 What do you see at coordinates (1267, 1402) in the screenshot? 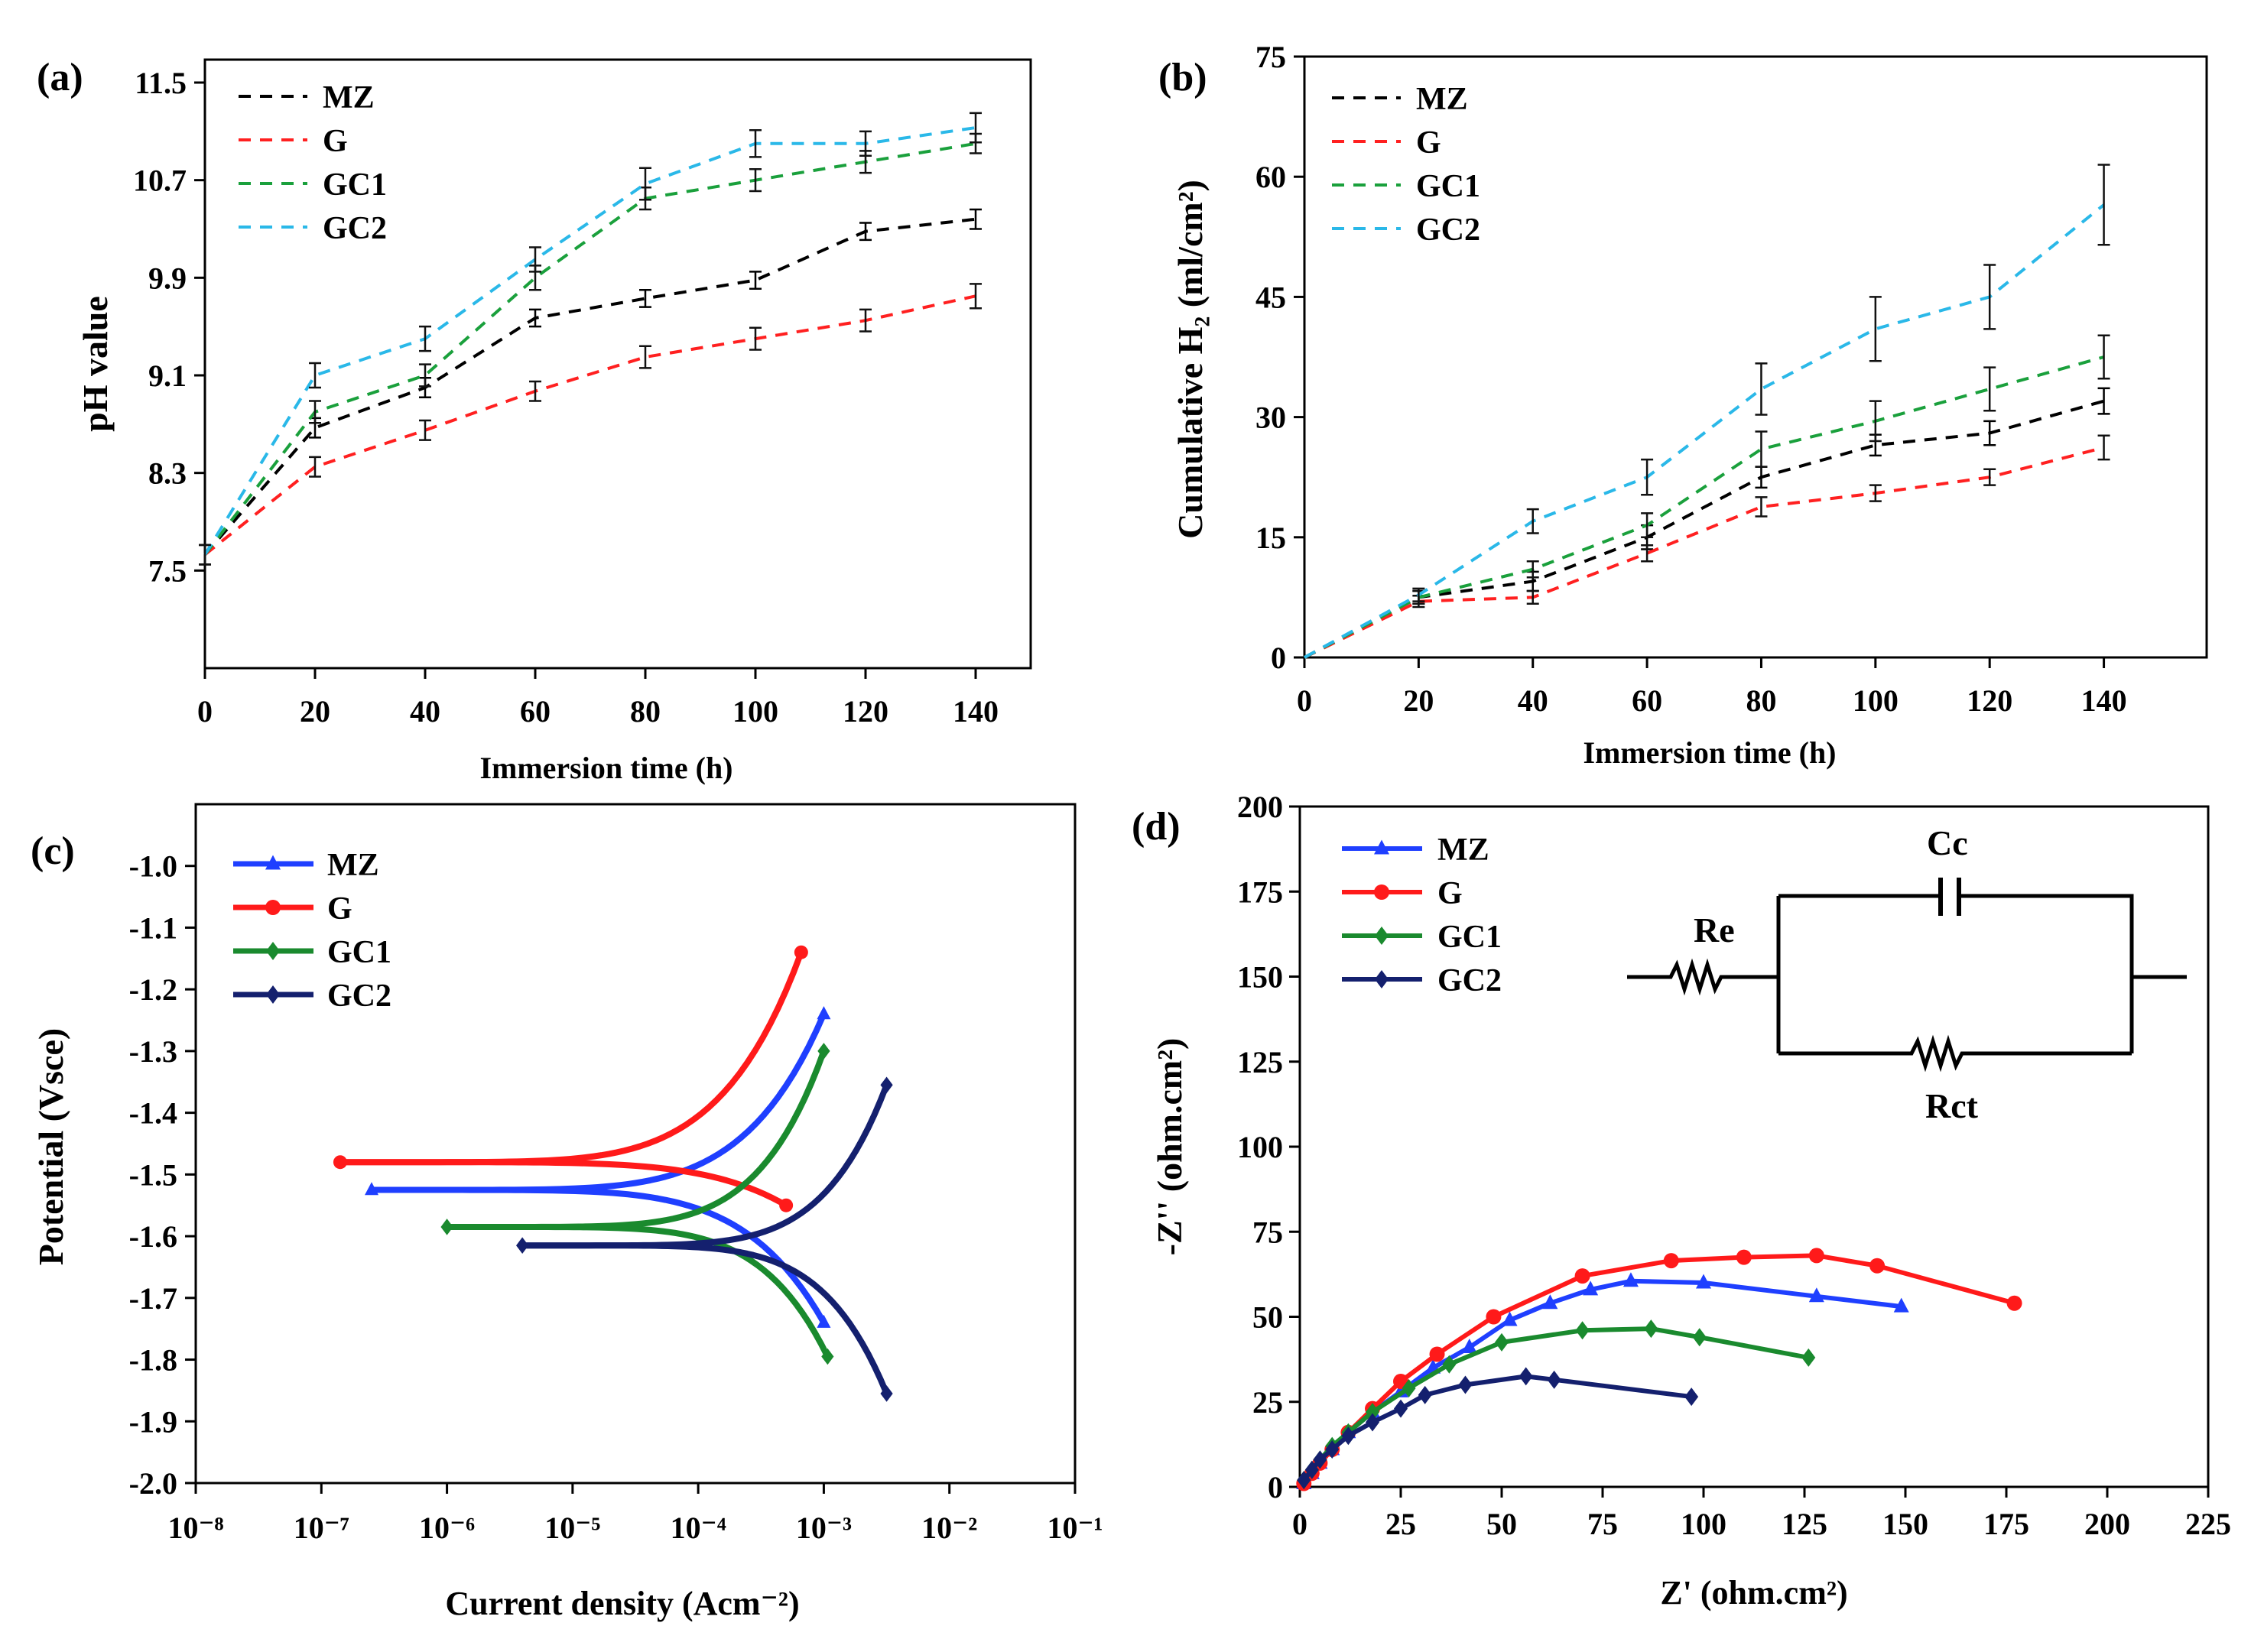
I see `y-tick-label: 25` at bounding box center [1267, 1402].